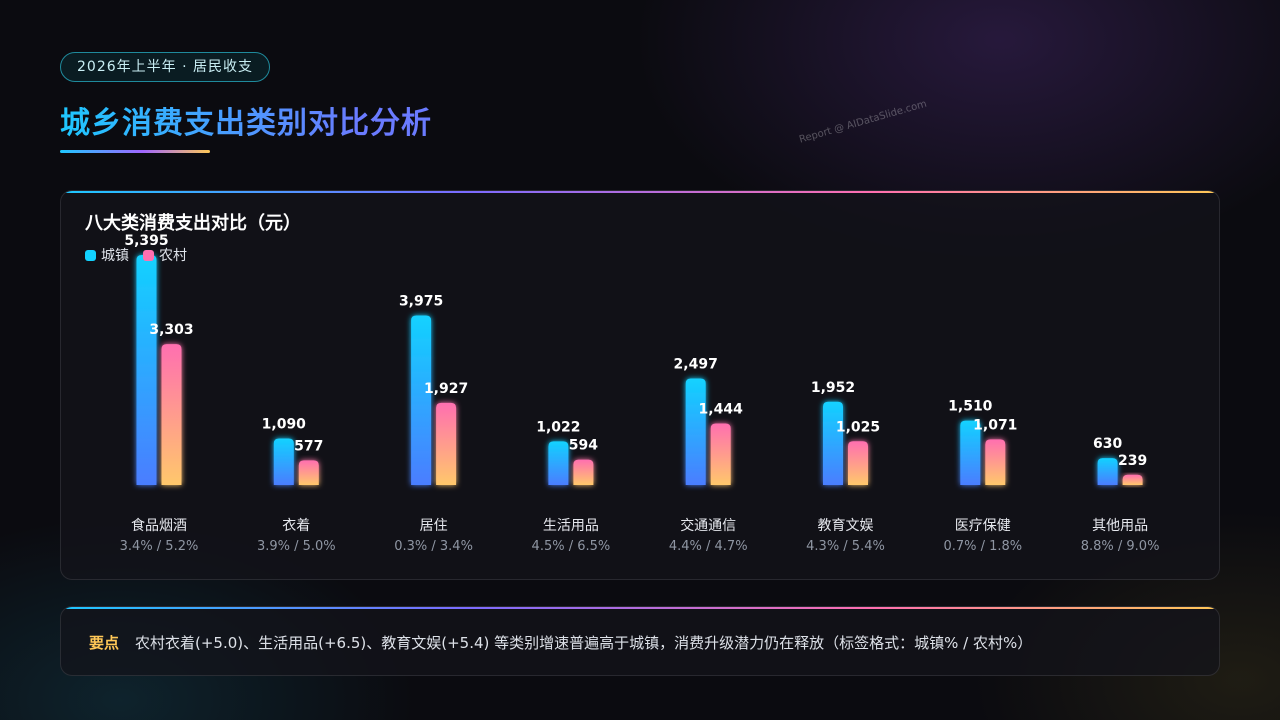 This screenshot has width=1280, height=720. I want to click on growth-label-1: 3.9% / 5.0%, so click(296, 546).